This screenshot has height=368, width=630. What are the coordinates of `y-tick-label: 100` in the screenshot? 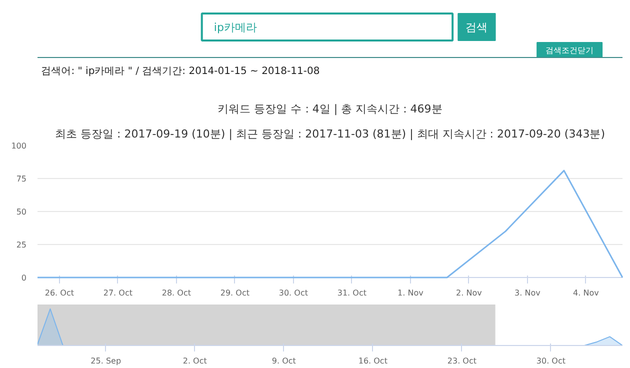 It's located at (19, 146).